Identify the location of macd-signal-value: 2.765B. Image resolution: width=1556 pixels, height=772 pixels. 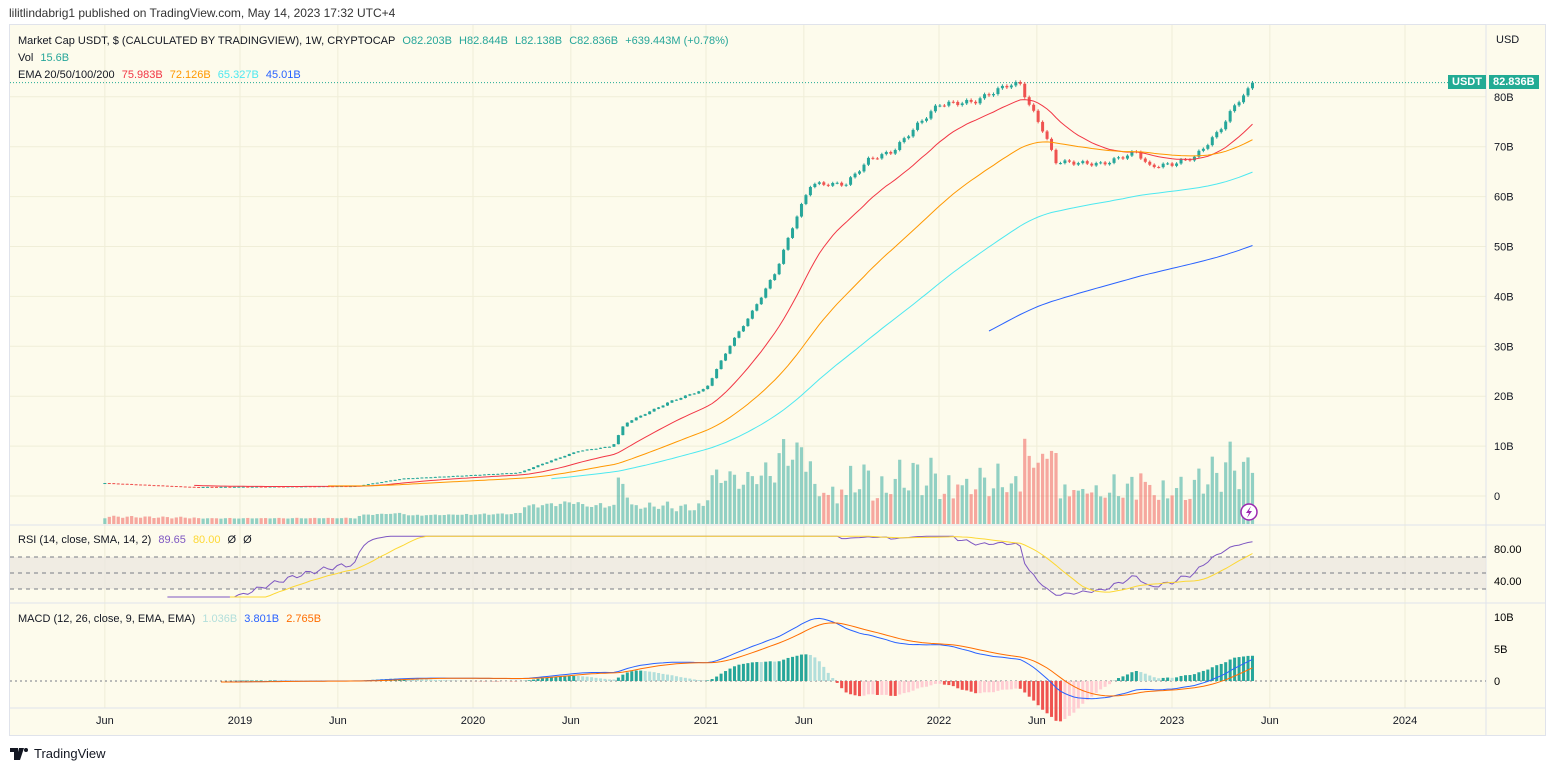
(304, 619).